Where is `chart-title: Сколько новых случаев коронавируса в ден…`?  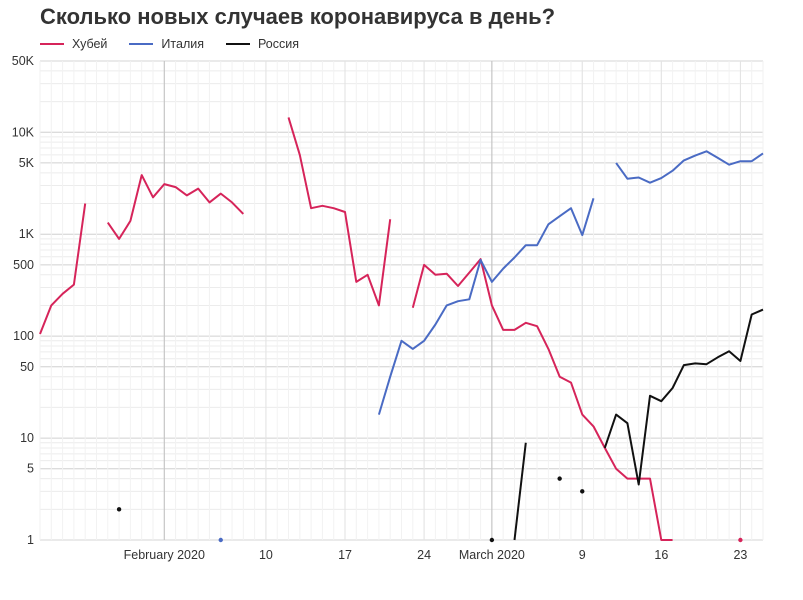 chart-title: Сколько новых случаев коронавируса в ден… is located at coordinates (298, 16).